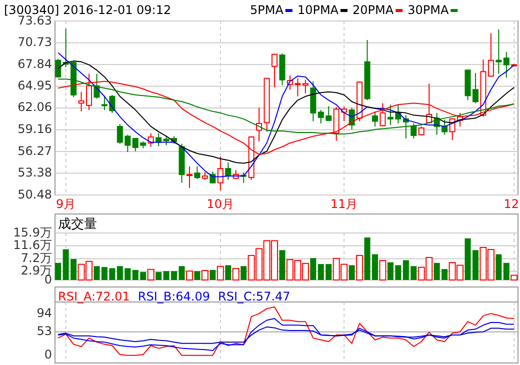 The image size is (520, 365). What do you see at coordinates (429, 10) in the screenshot?
I see `legend-label: 30PMA` at bounding box center [429, 10].